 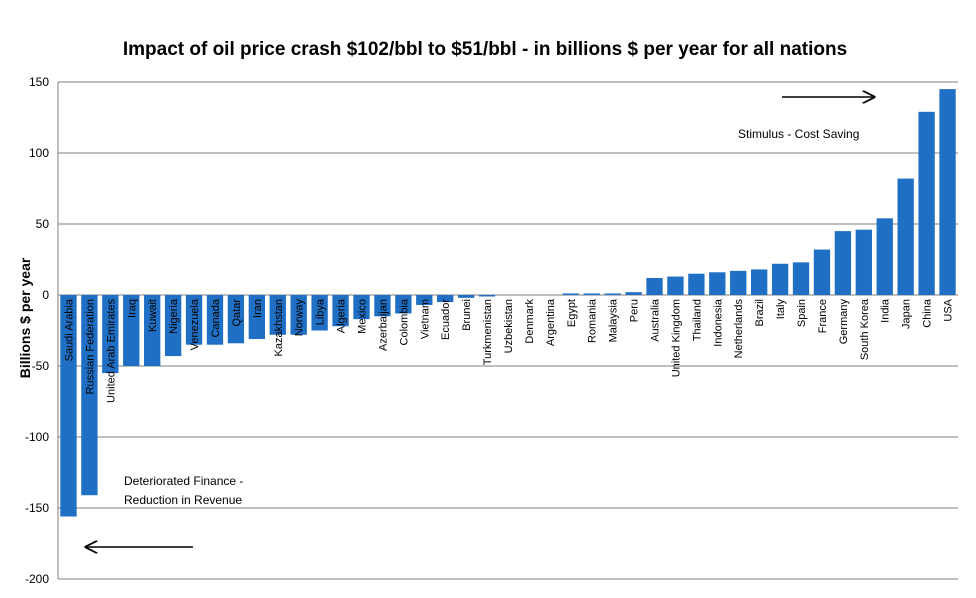 What do you see at coordinates (37, 579) in the screenshot?
I see `y-tick-label: -200` at bounding box center [37, 579].